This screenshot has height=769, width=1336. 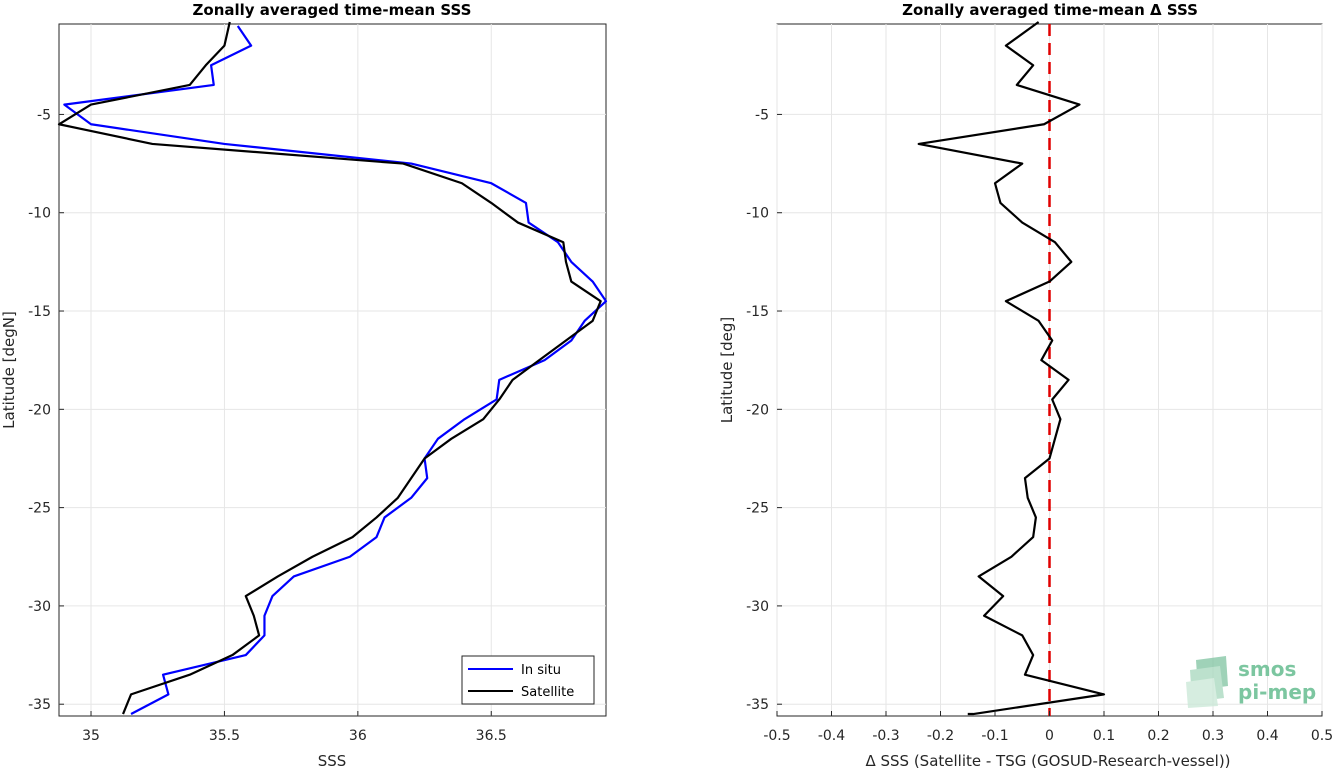 I want to click on right-y-tick-label: -30, so click(x=757, y=607).